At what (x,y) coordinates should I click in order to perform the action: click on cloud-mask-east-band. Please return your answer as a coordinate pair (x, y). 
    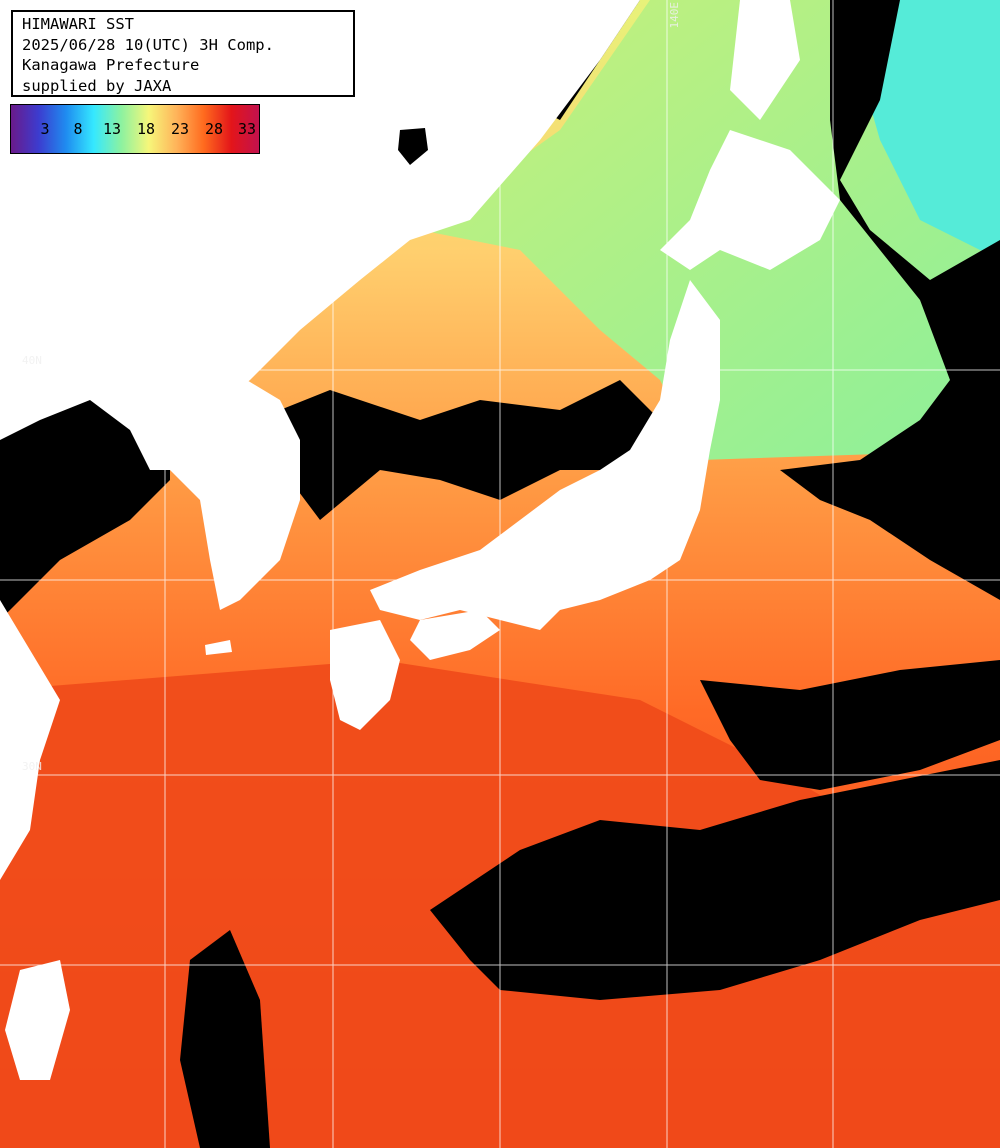
    Looking at the image, I should click on (850, 725).